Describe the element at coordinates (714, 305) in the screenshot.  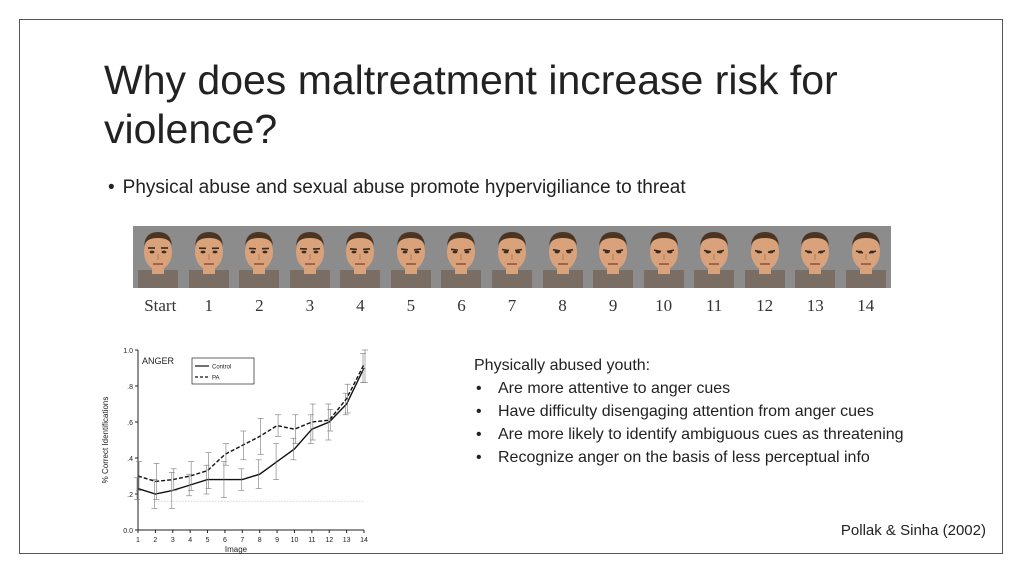
I see `face-label: 11` at that location.